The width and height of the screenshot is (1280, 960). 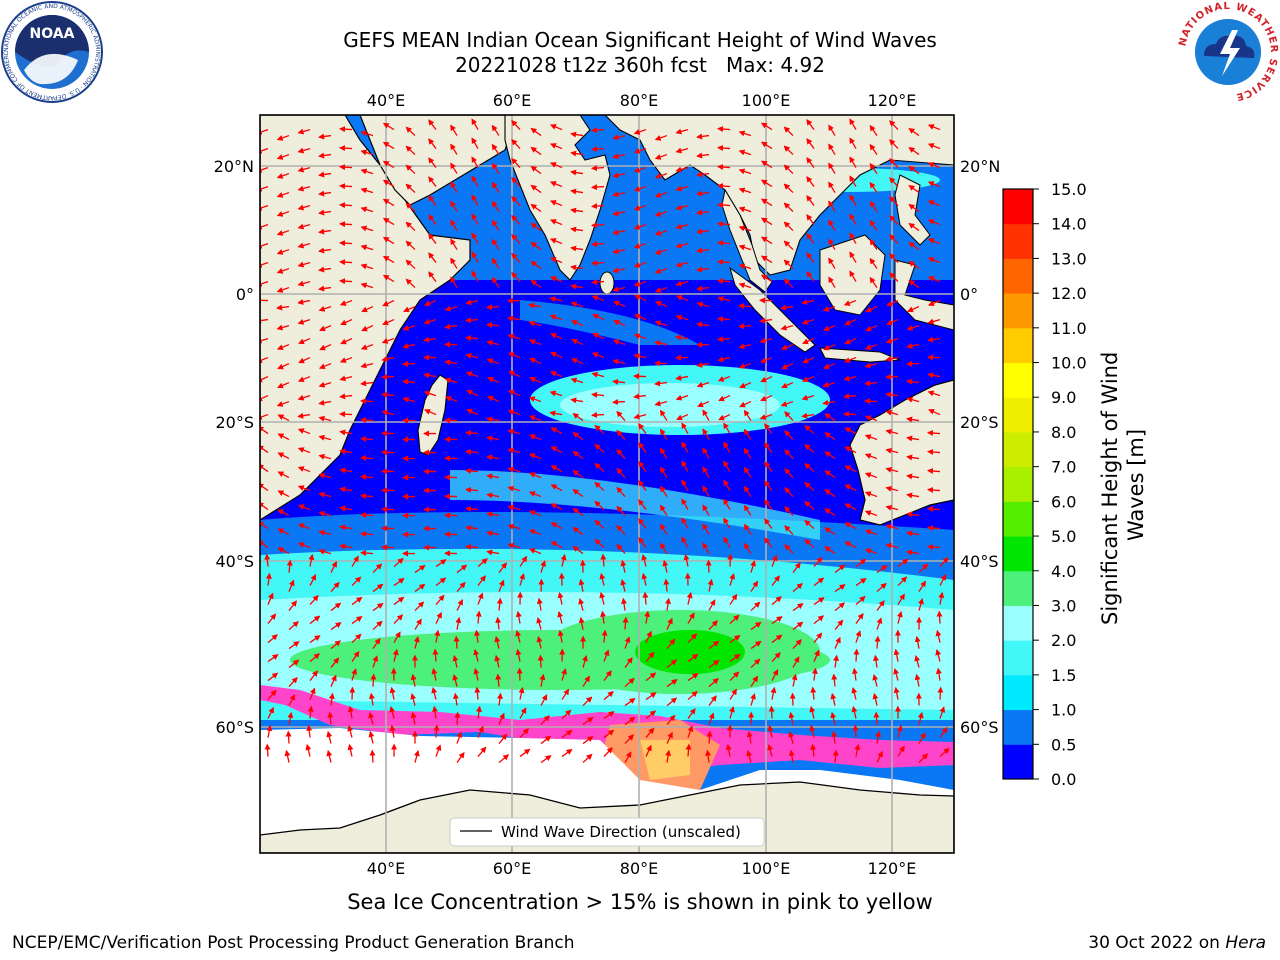 What do you see at coordinates (1018, 484) in the screenshot?
I see `colorbar-segments` at bounding box center [1018, 484].